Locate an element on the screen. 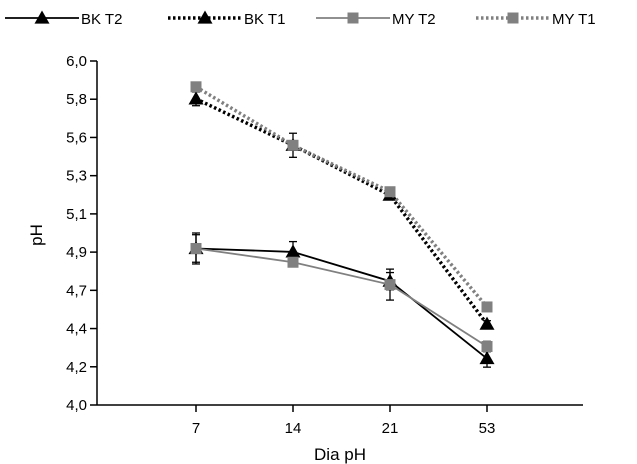  legend-item-my-t1: MY T1 is located at coordinates (536, 19).